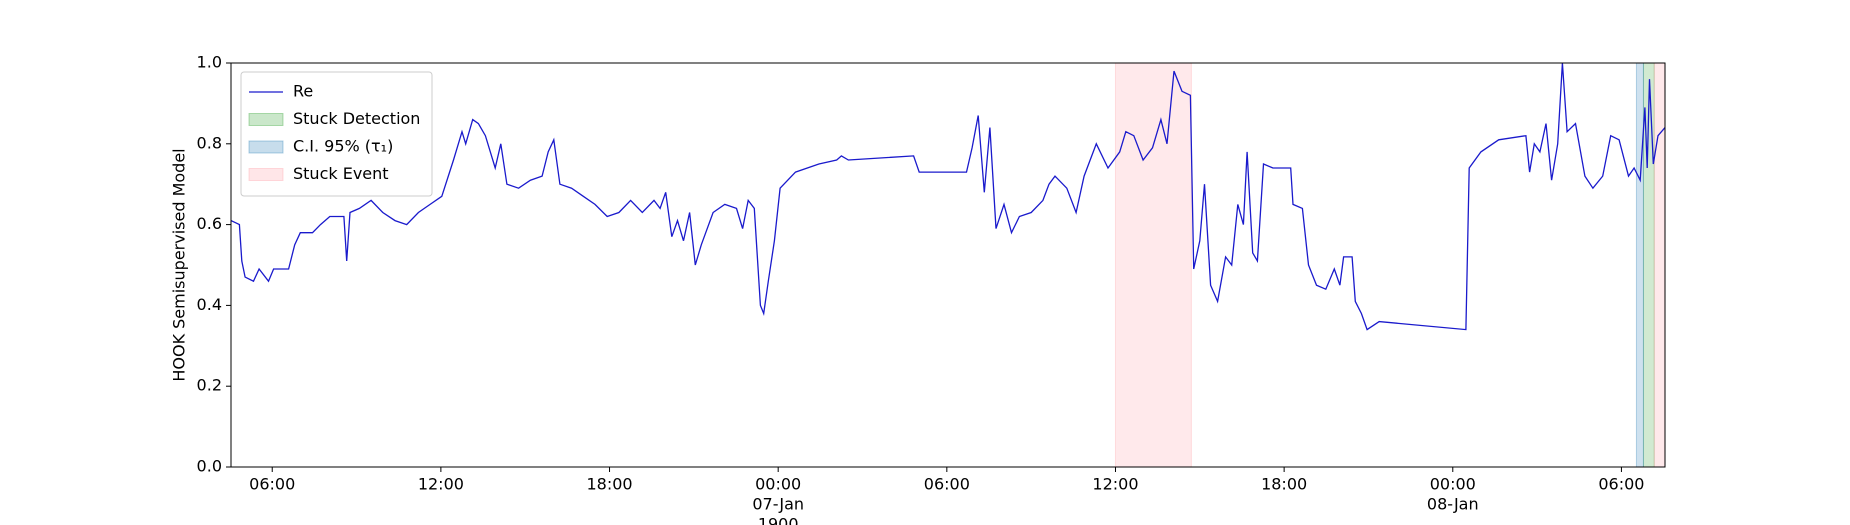 The image size is (1850, 525). Describe the element at coordinates (209, 304) in the screenshot. I see `y-tick-label: 0.4` at that location.